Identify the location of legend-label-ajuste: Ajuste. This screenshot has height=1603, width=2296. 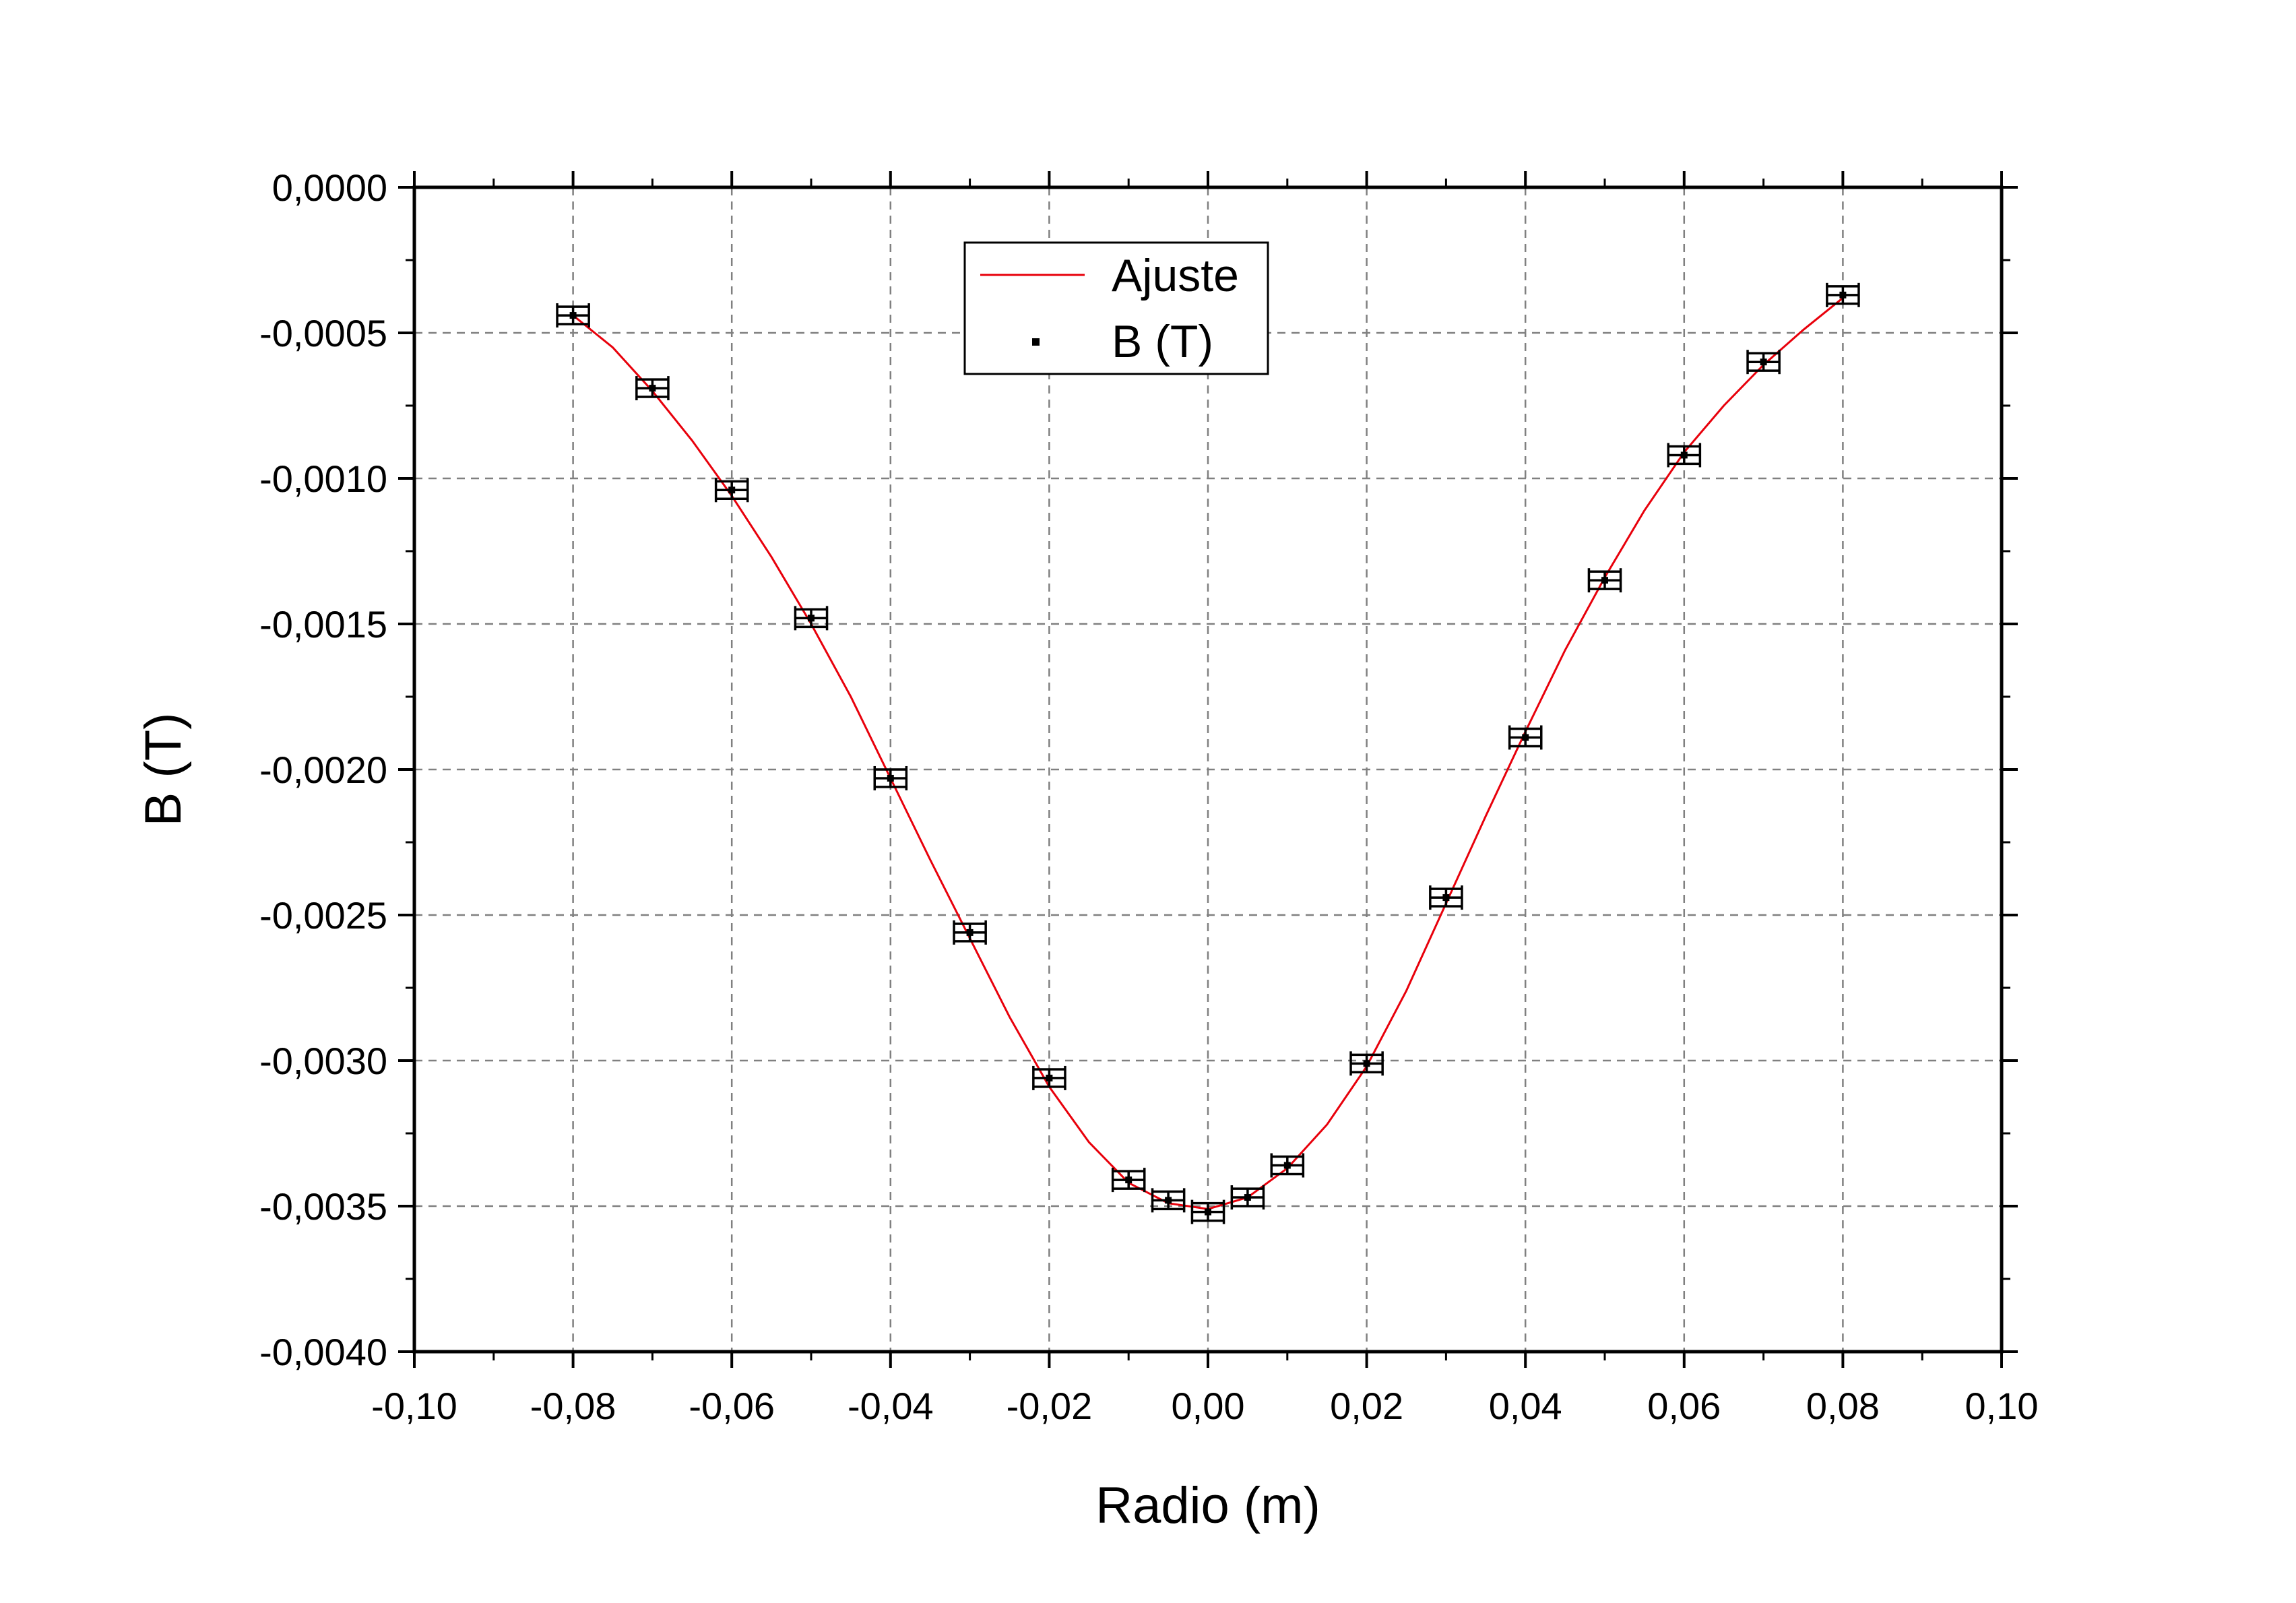
(1175, 275).